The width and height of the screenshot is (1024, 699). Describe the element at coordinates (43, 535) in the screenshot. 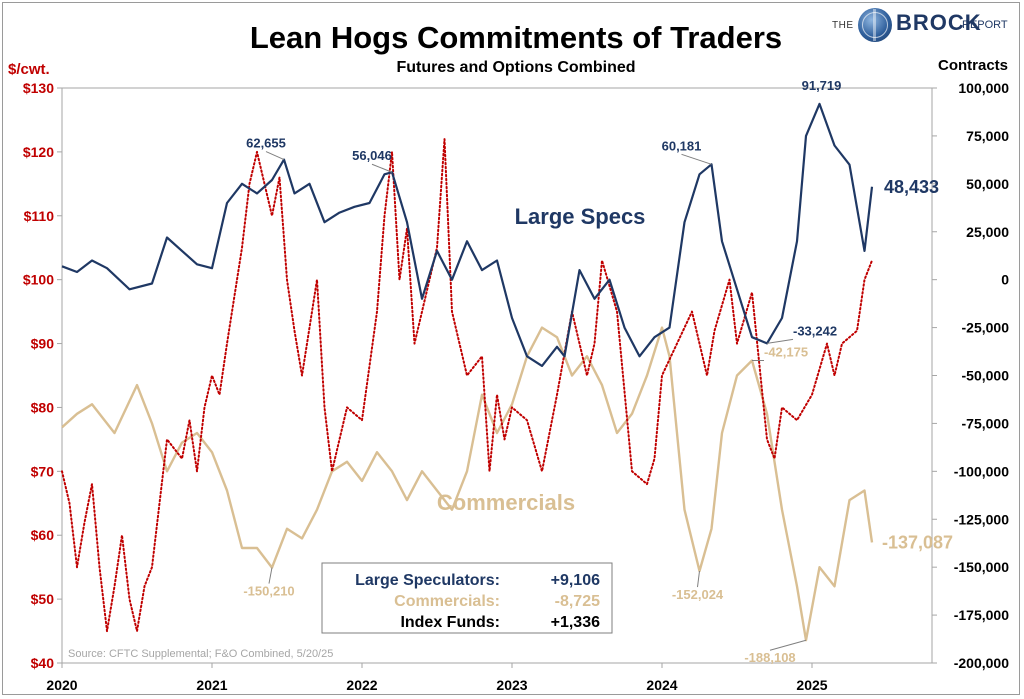

I see `left-tick-label: $60` at that location.